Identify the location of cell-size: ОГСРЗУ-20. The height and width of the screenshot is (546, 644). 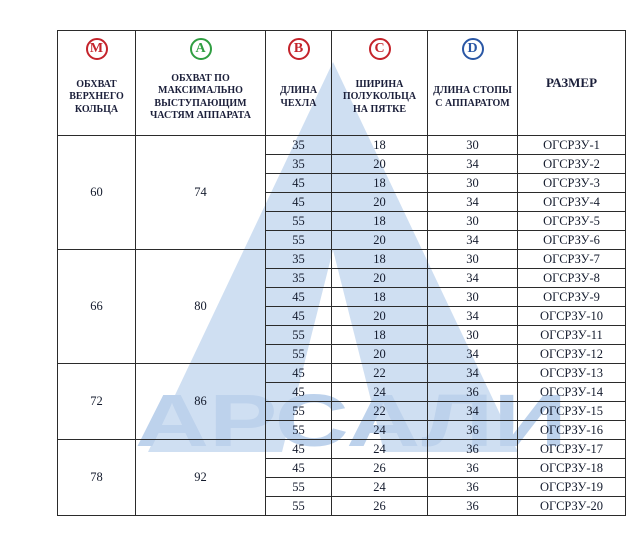
(571, 506).